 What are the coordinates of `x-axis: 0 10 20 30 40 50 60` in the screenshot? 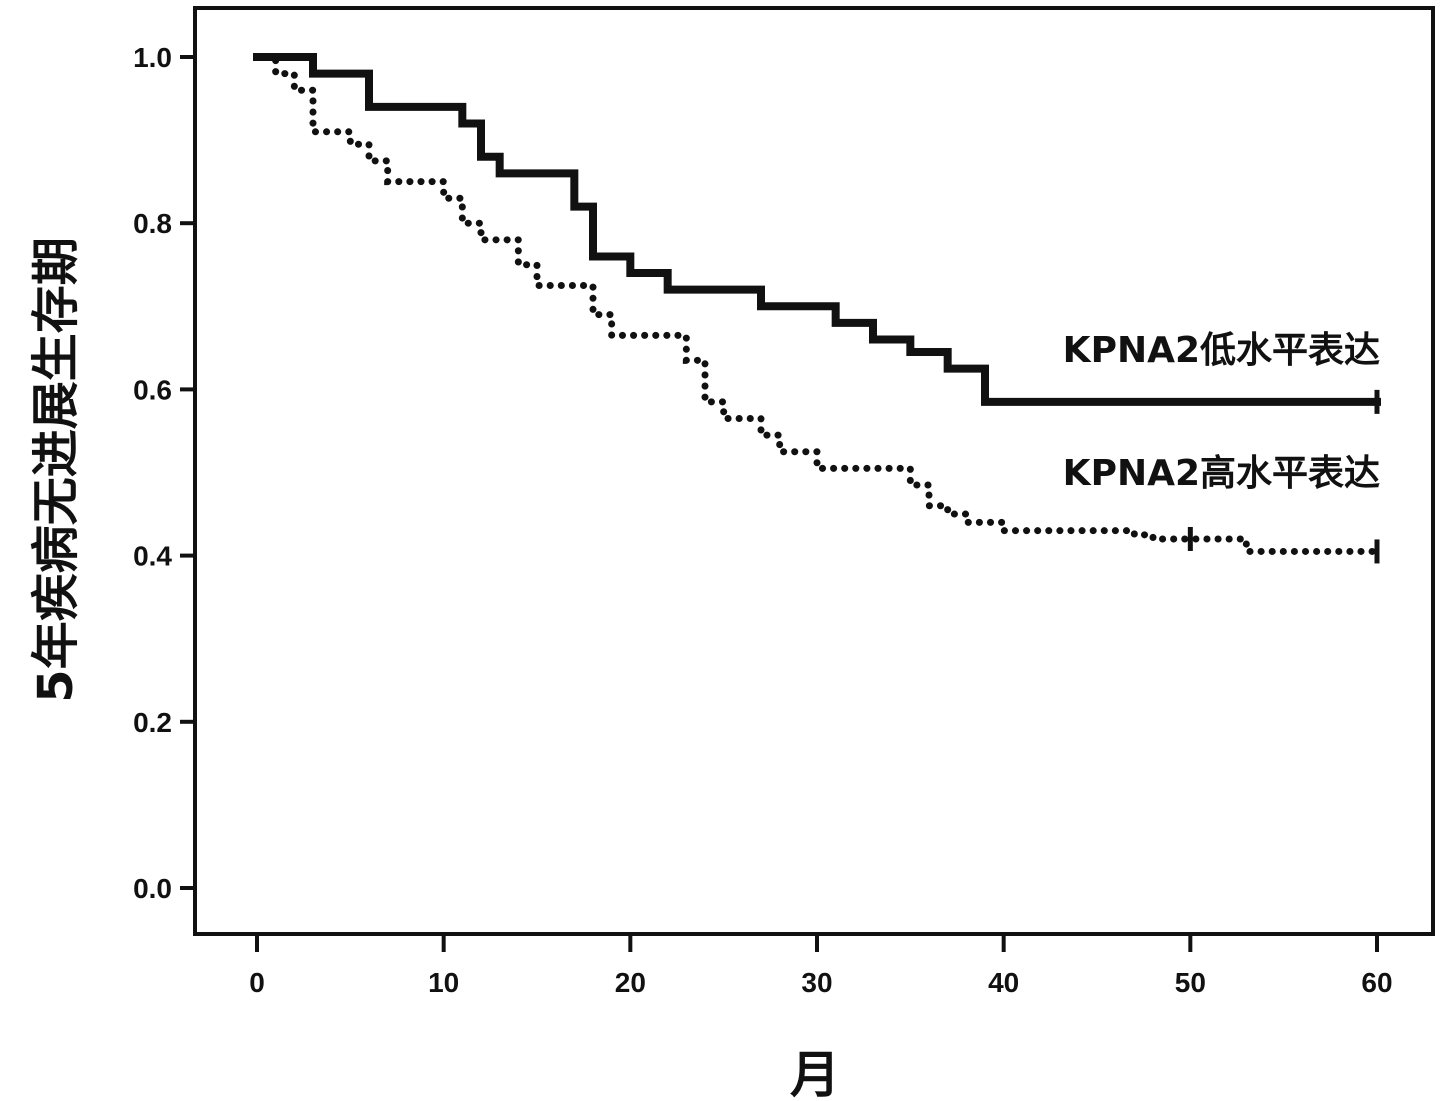 It's located at (821, 966).